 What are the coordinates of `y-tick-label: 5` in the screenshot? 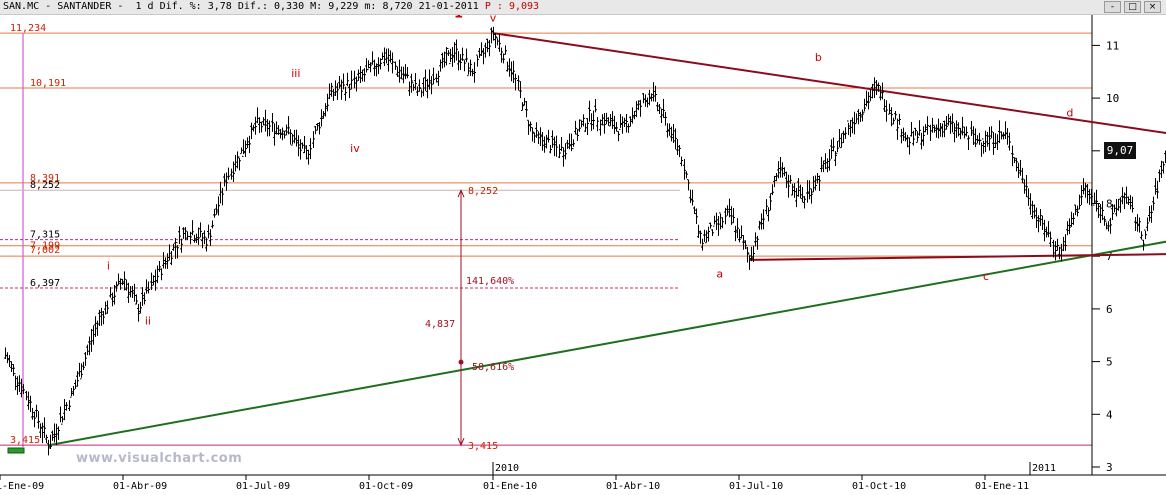 It's located at (1109, 362).